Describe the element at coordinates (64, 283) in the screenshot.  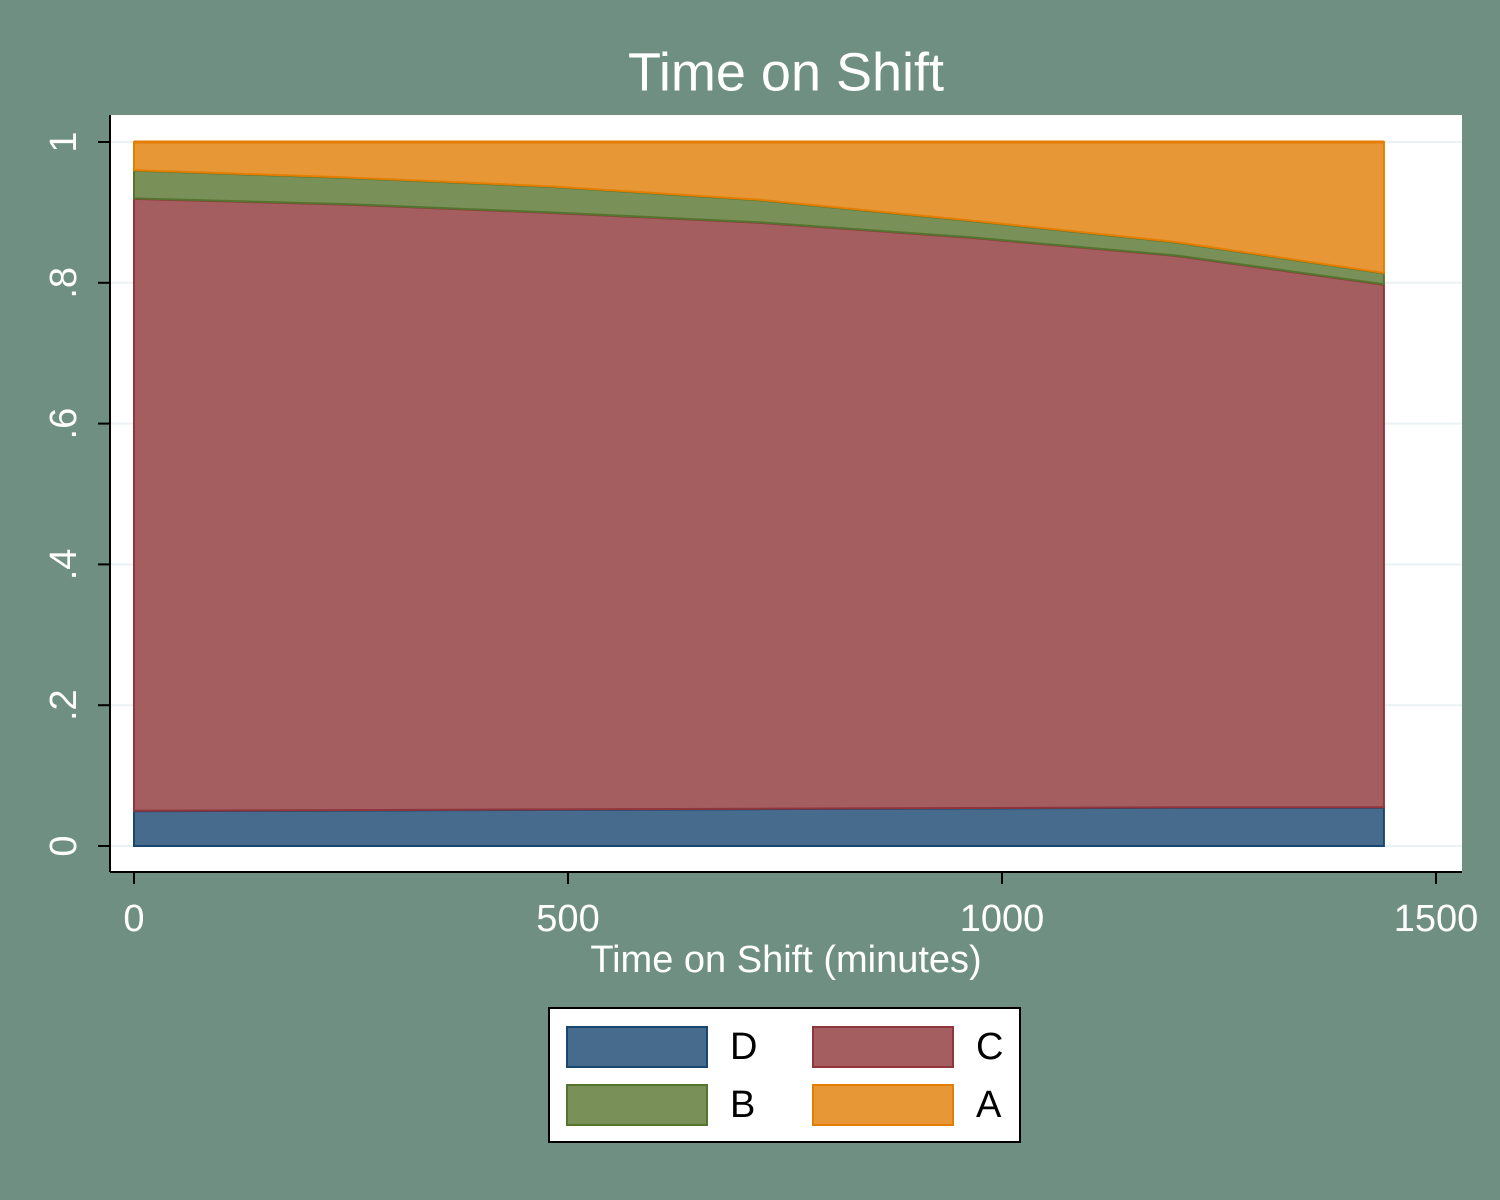
I see `y-tick-label: .8` at that location.